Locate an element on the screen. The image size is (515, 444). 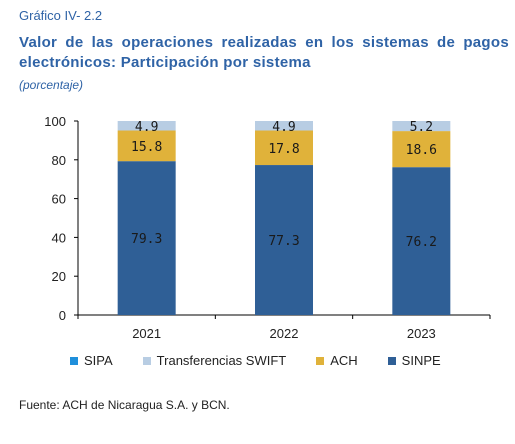
y-tick-label: 60 is located at coordinates (59, 199).